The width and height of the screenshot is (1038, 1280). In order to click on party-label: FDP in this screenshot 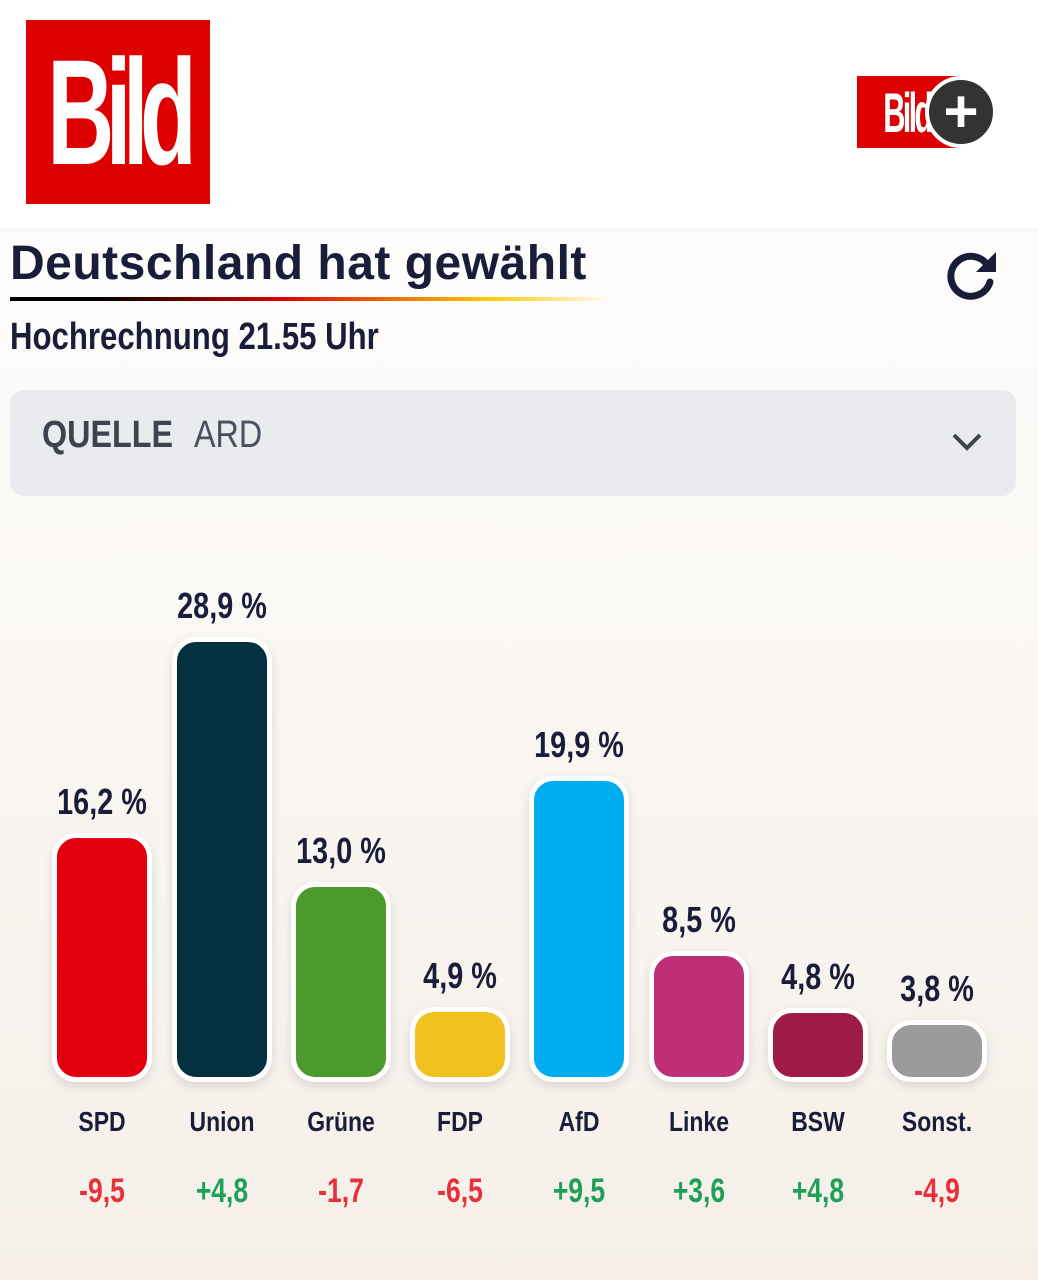, I will do `click(460, 1121)`.